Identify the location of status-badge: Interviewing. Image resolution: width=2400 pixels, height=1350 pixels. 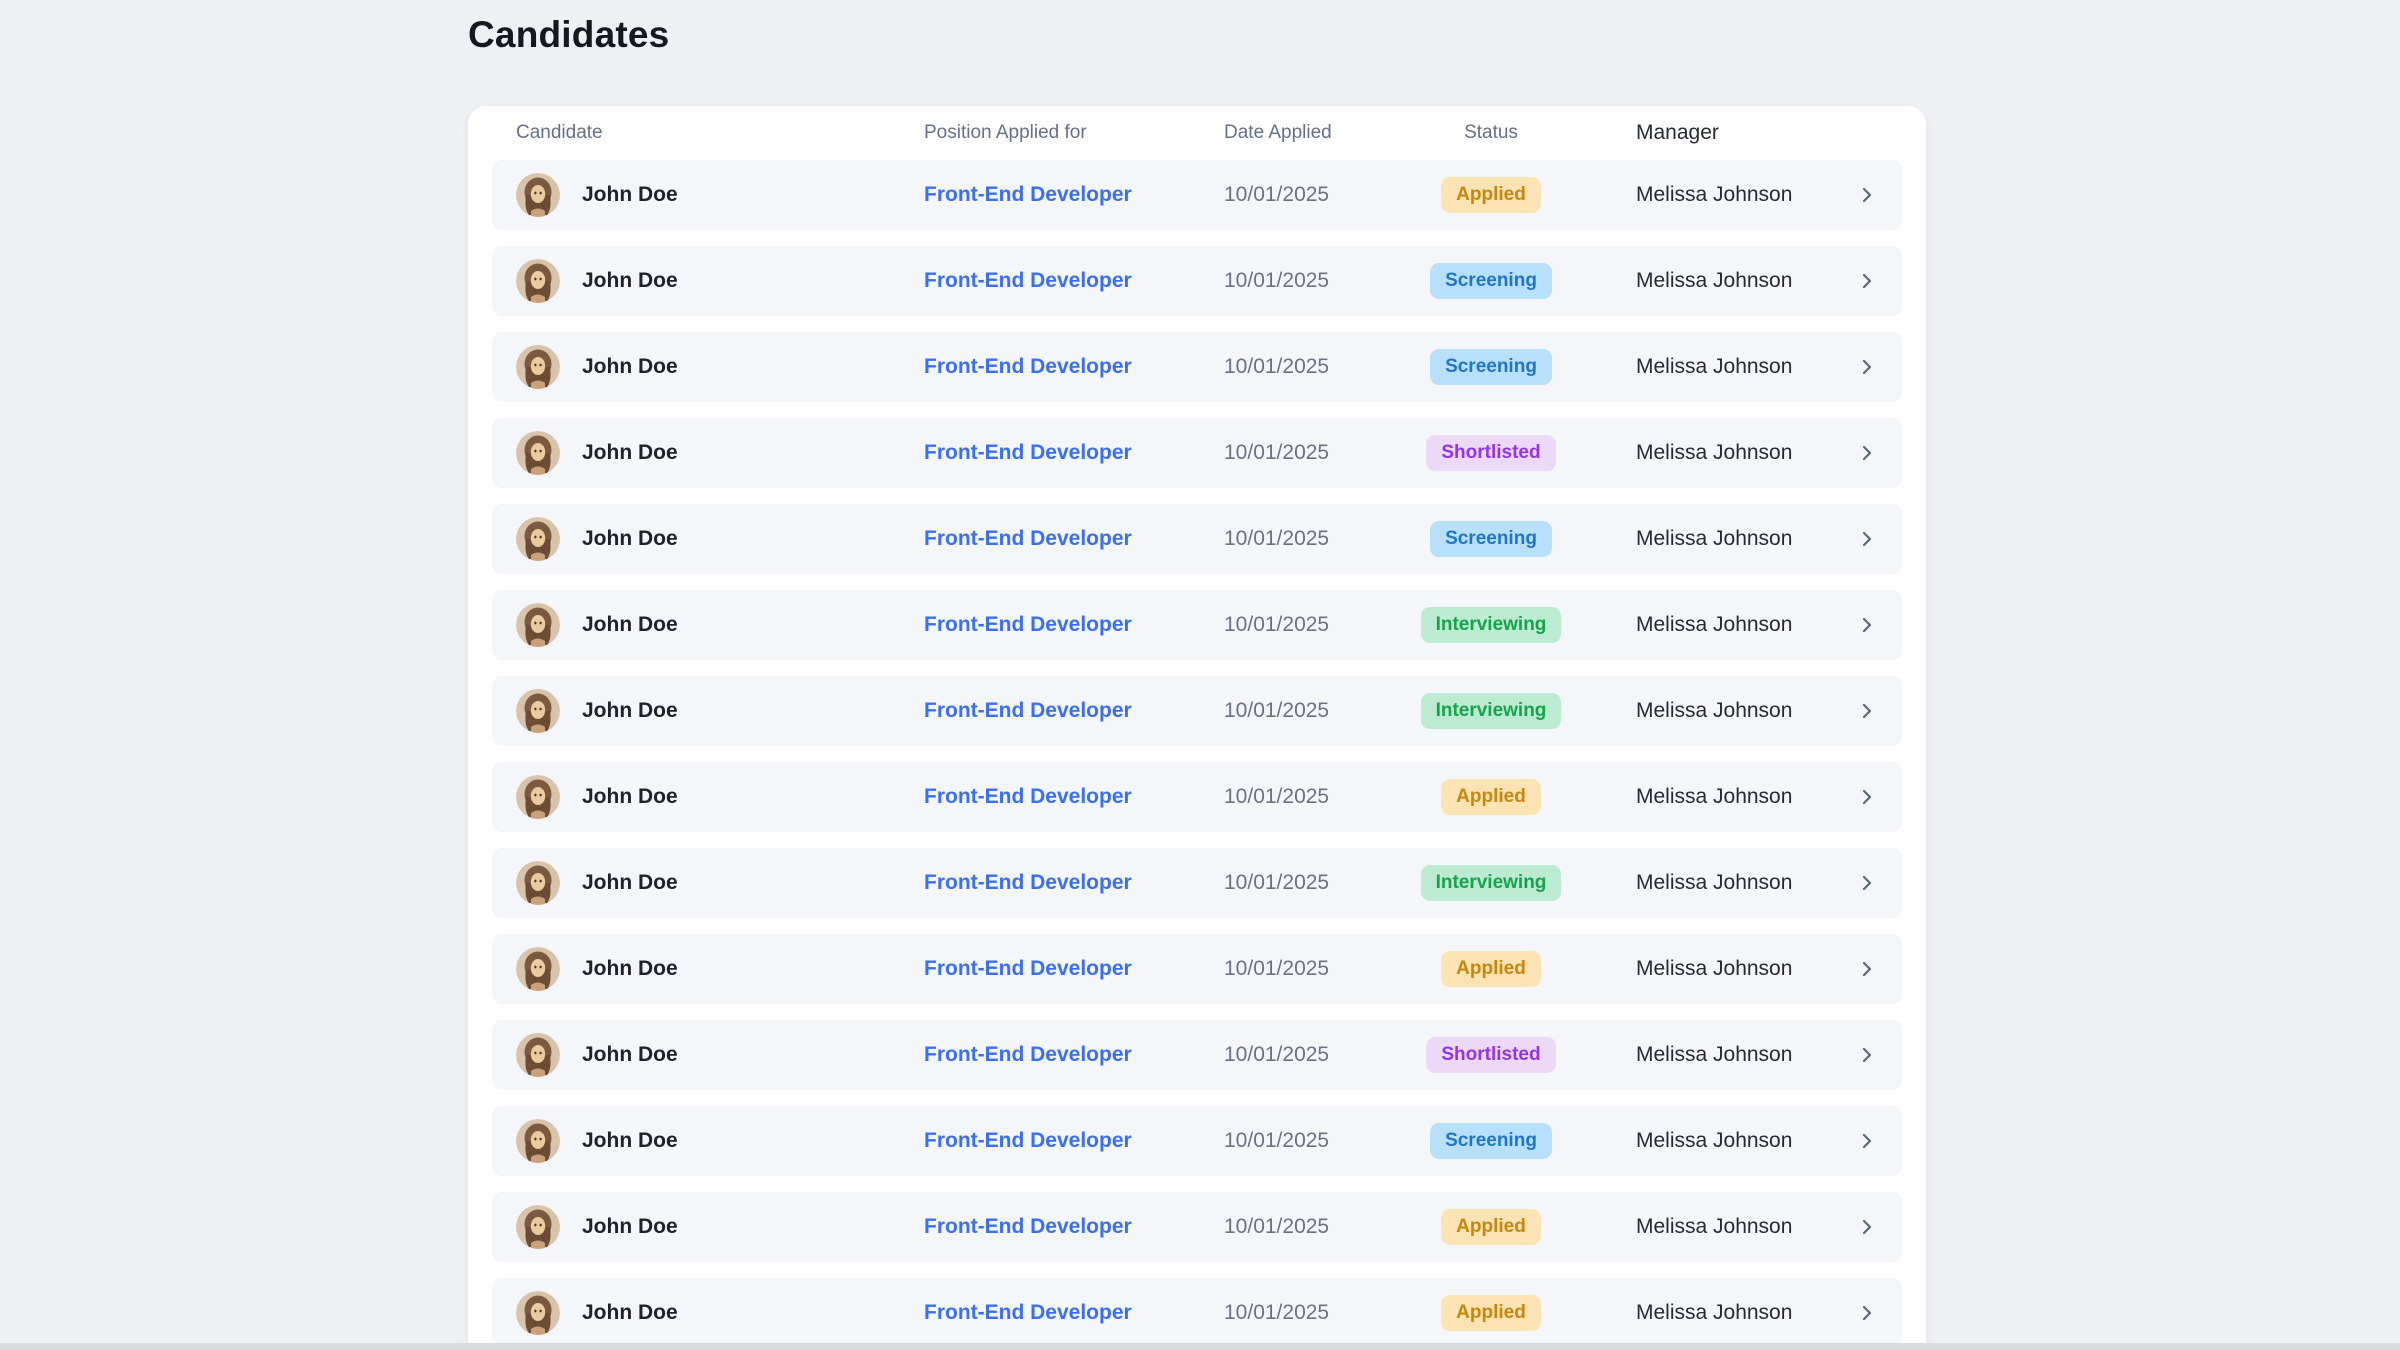
(1491, 883).